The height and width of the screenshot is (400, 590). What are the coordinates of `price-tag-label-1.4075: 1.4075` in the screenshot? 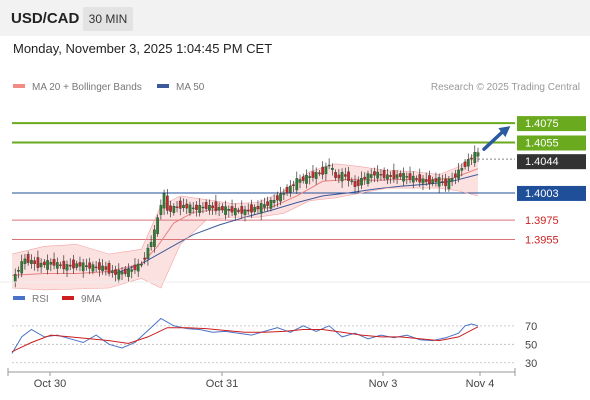 It's located at (542, 124).